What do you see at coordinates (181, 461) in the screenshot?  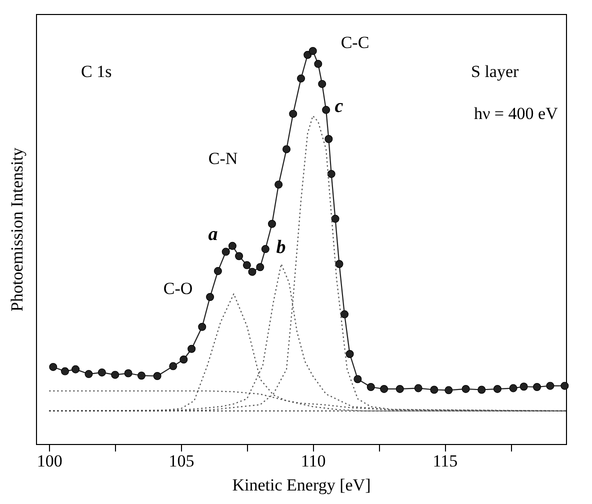 I see `x-tick-label: 105` at bounding box center [181, 461].